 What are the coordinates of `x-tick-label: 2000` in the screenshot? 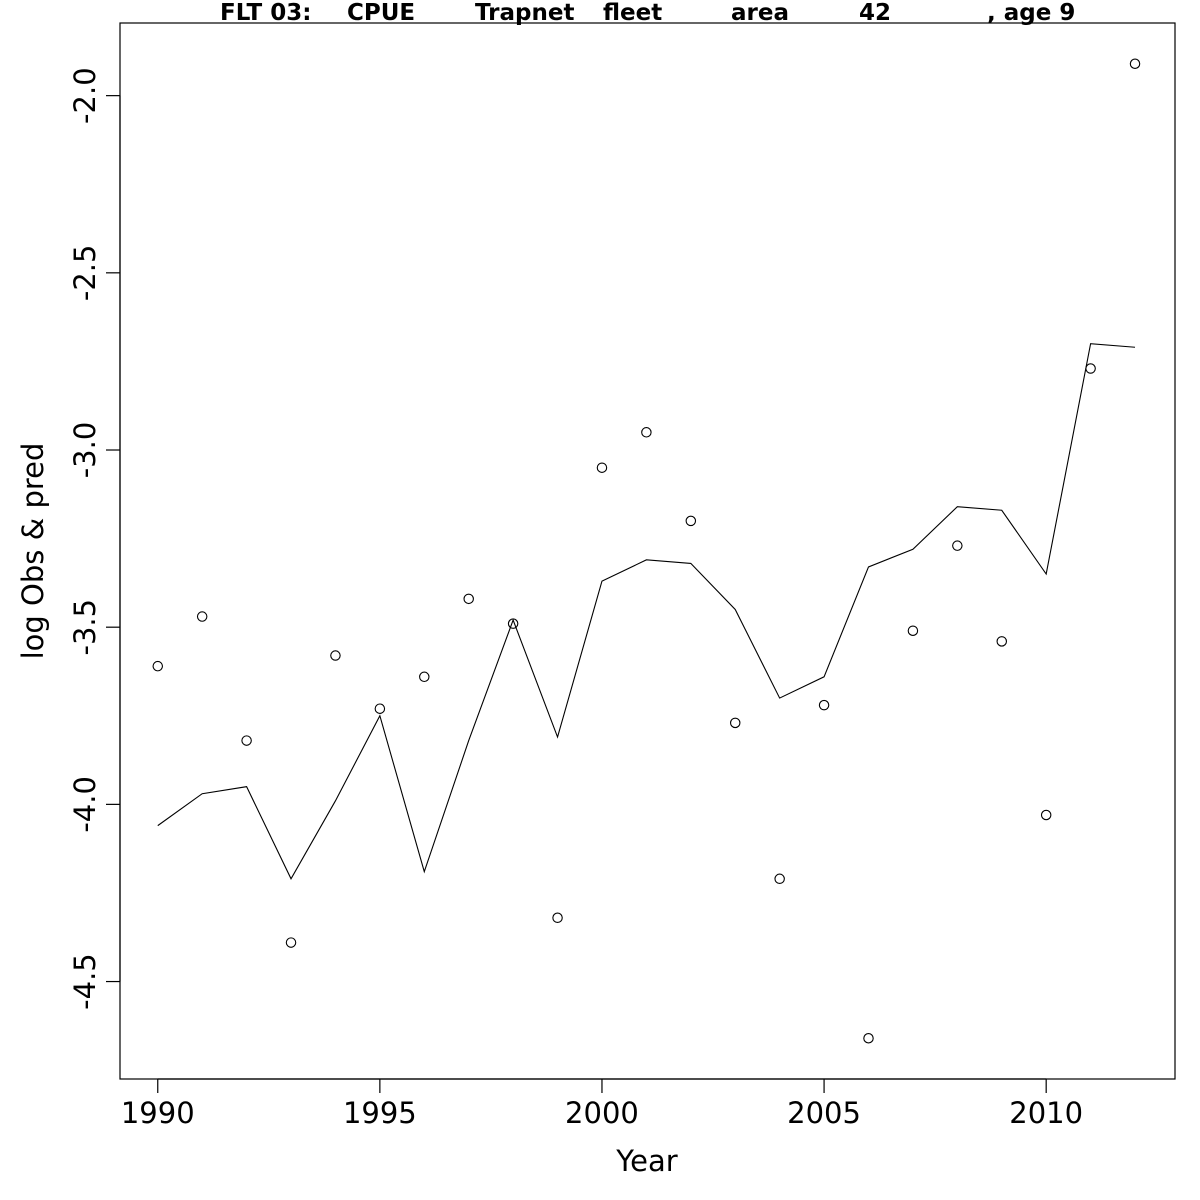 It's located at (602, 1113).